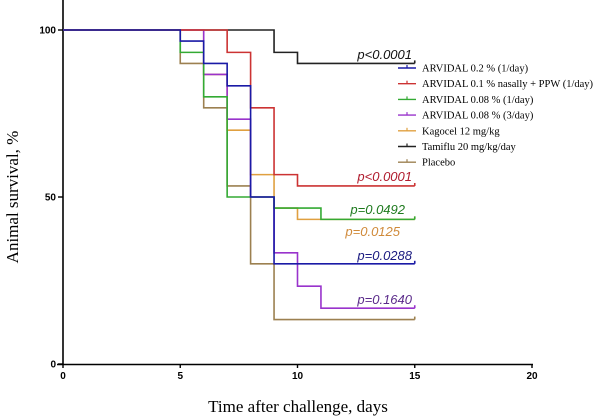 This screenshot has width=602, height=420. I want to click on legend-item: ARVIDAL 0.1 % nasally + PPW (1/day), so click(496, 84).